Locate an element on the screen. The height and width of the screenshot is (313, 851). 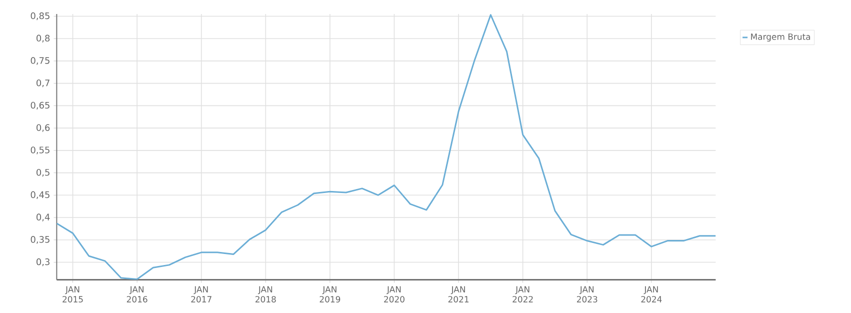
y-tick-label: 0,8 is located at coordinates (43, 38).